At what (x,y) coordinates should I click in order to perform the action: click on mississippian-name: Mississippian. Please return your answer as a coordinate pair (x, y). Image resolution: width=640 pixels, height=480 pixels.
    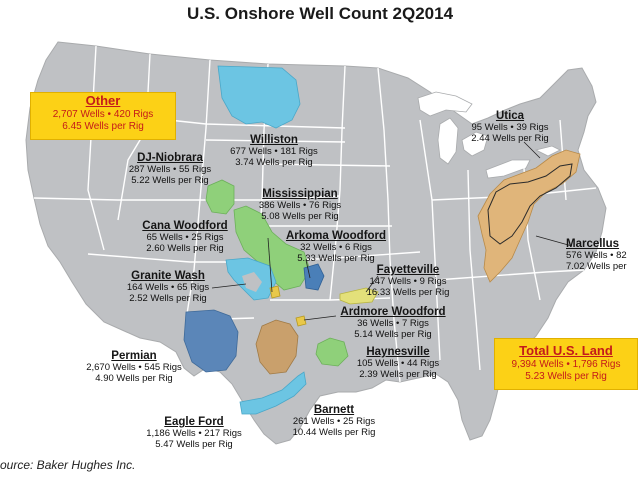
    Looking at the image, I should click on (300, 194).